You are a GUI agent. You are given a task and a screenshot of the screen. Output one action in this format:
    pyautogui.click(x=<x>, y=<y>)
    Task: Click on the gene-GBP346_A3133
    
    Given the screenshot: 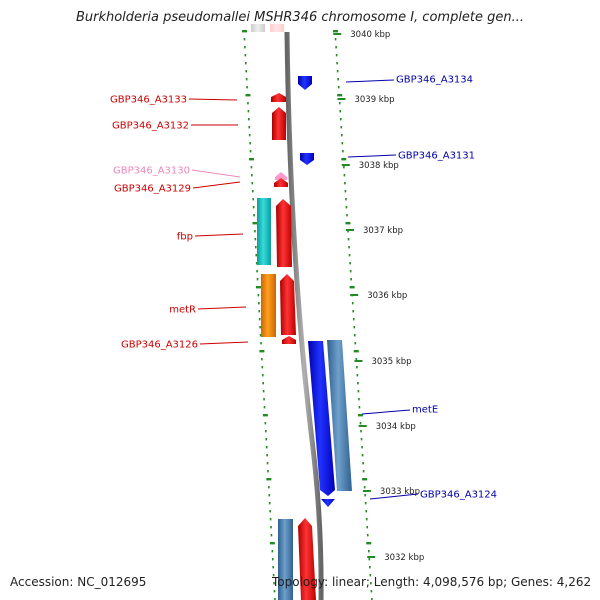 What is the action you would take?
    pyautogui.click(x=278, y=97)
    